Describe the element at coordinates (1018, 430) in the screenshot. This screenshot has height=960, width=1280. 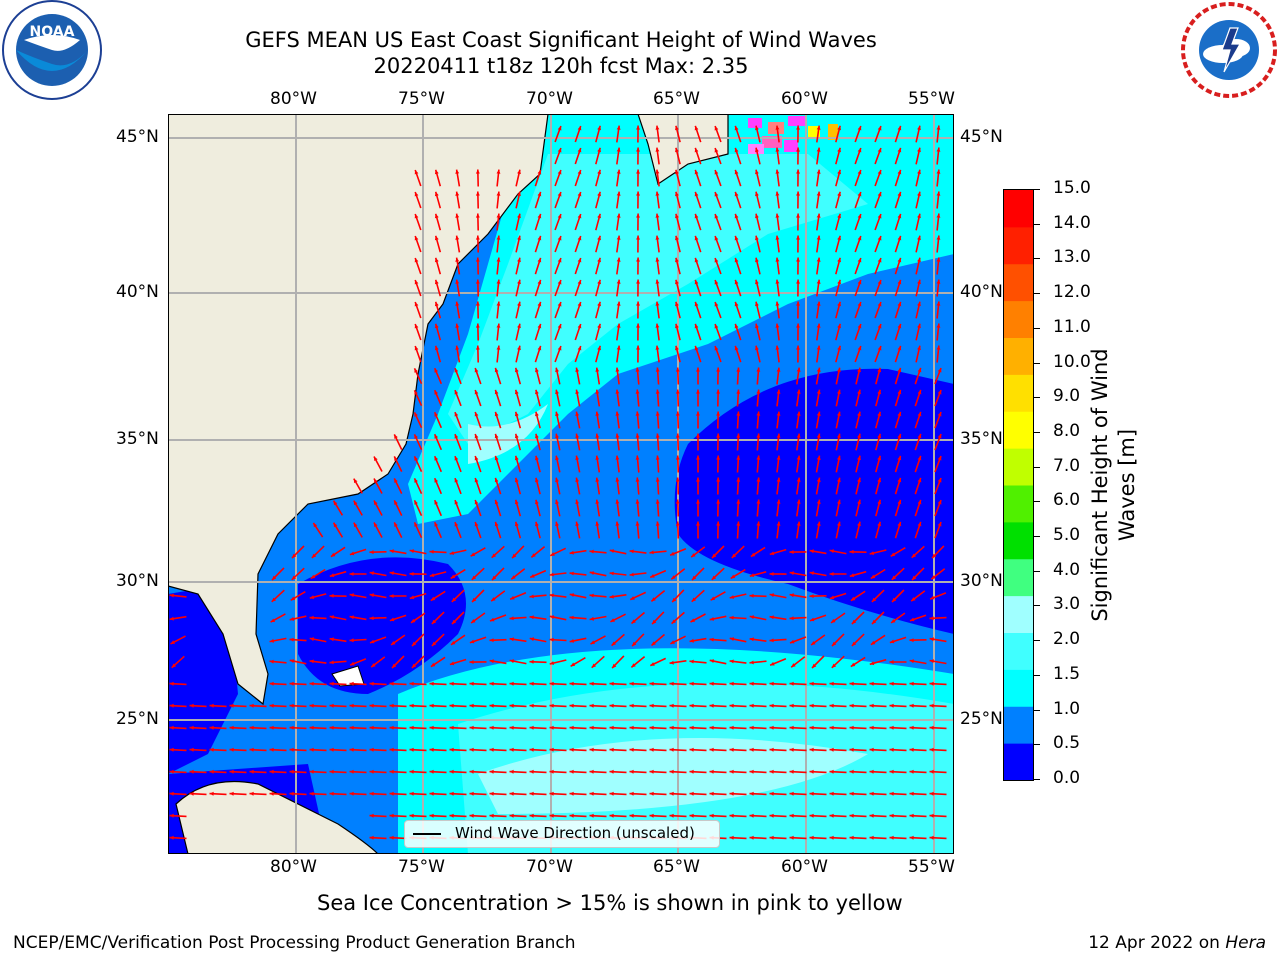
I see `colorbar-segment` at that location.